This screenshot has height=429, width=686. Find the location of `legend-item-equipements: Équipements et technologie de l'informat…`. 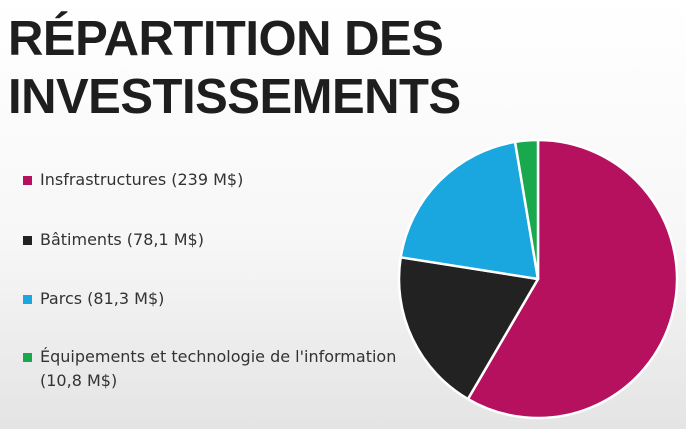

legend-item-equipements: Équipements et technologie de l'informat… is located at coordinates (213, 369).